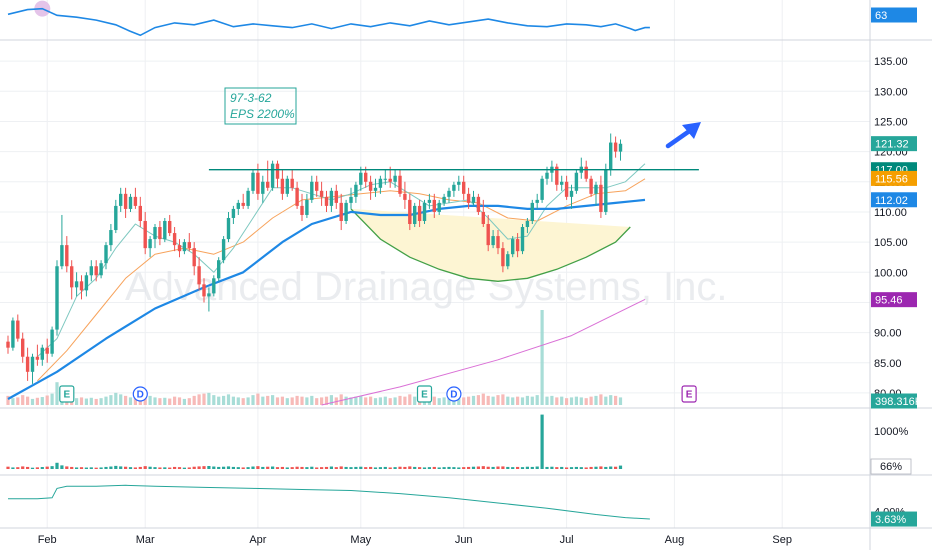 This screenshot has height=550, width=932. What do you see at coordinates (891, 467) in the screenshot?
I see `vol-pct-tag: 66%` at bounding box center [891, 467].